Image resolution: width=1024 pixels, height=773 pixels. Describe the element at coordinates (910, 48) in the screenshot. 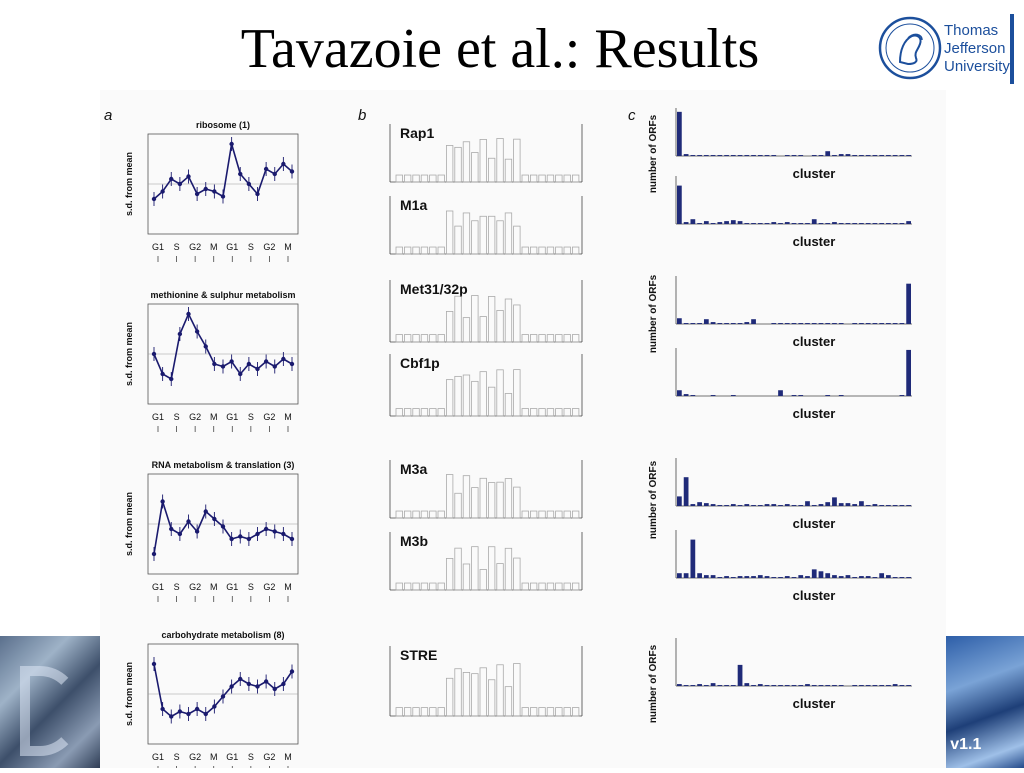

I see `seal-icon` at that location.